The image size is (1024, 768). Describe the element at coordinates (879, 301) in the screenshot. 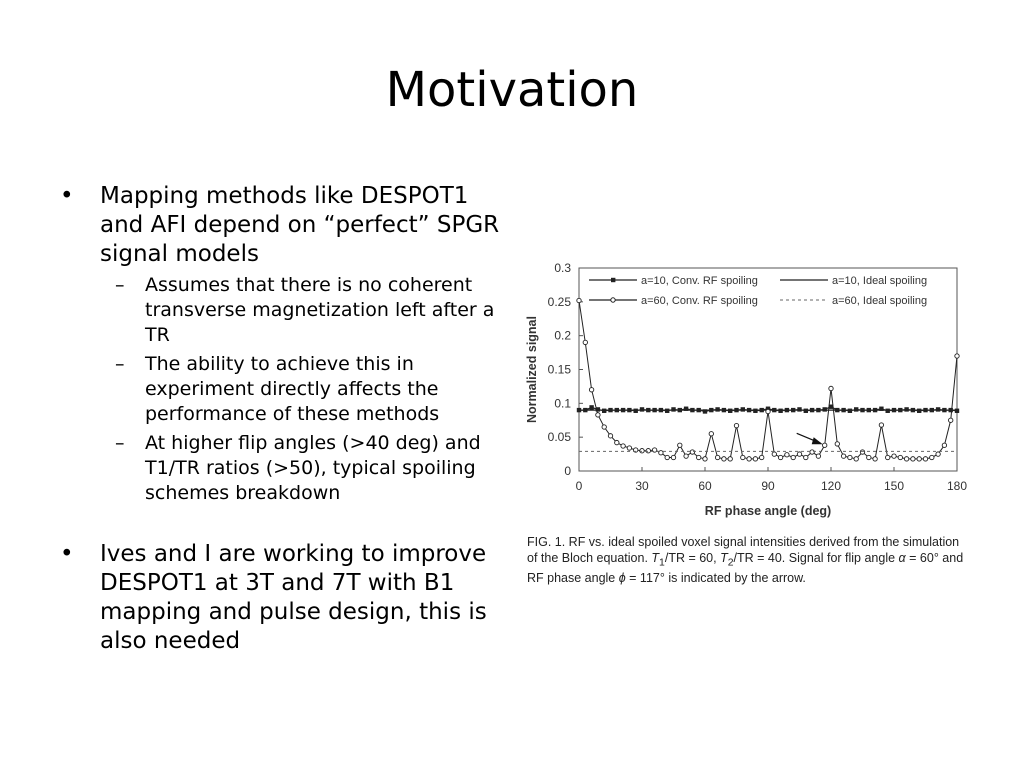

I see `legend-label: a=60, Ideal spoiling` at that location.